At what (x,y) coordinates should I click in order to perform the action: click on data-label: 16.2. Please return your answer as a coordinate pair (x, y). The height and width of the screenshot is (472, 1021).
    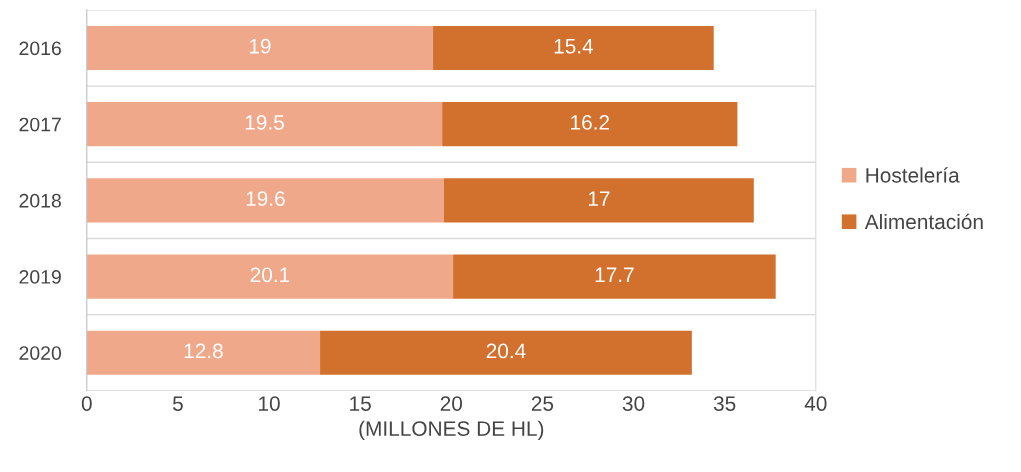
    Looking at the image, I should click on (590, 122).